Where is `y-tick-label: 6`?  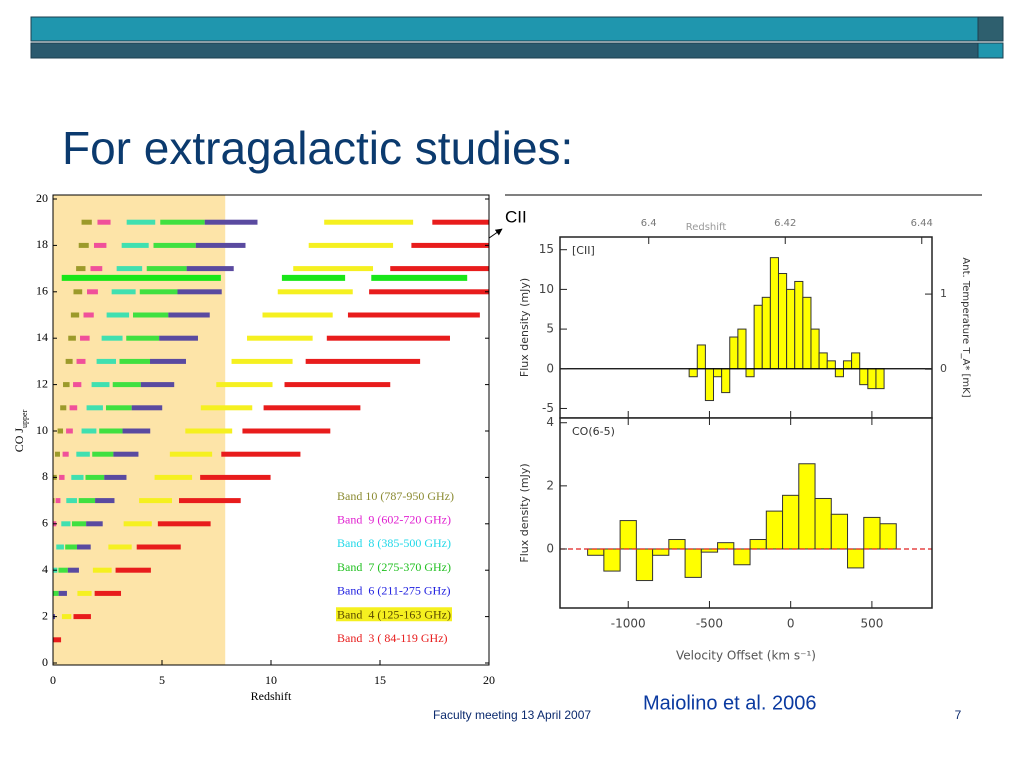 y-tick-label: 6 is located at coordinates (45, 523).